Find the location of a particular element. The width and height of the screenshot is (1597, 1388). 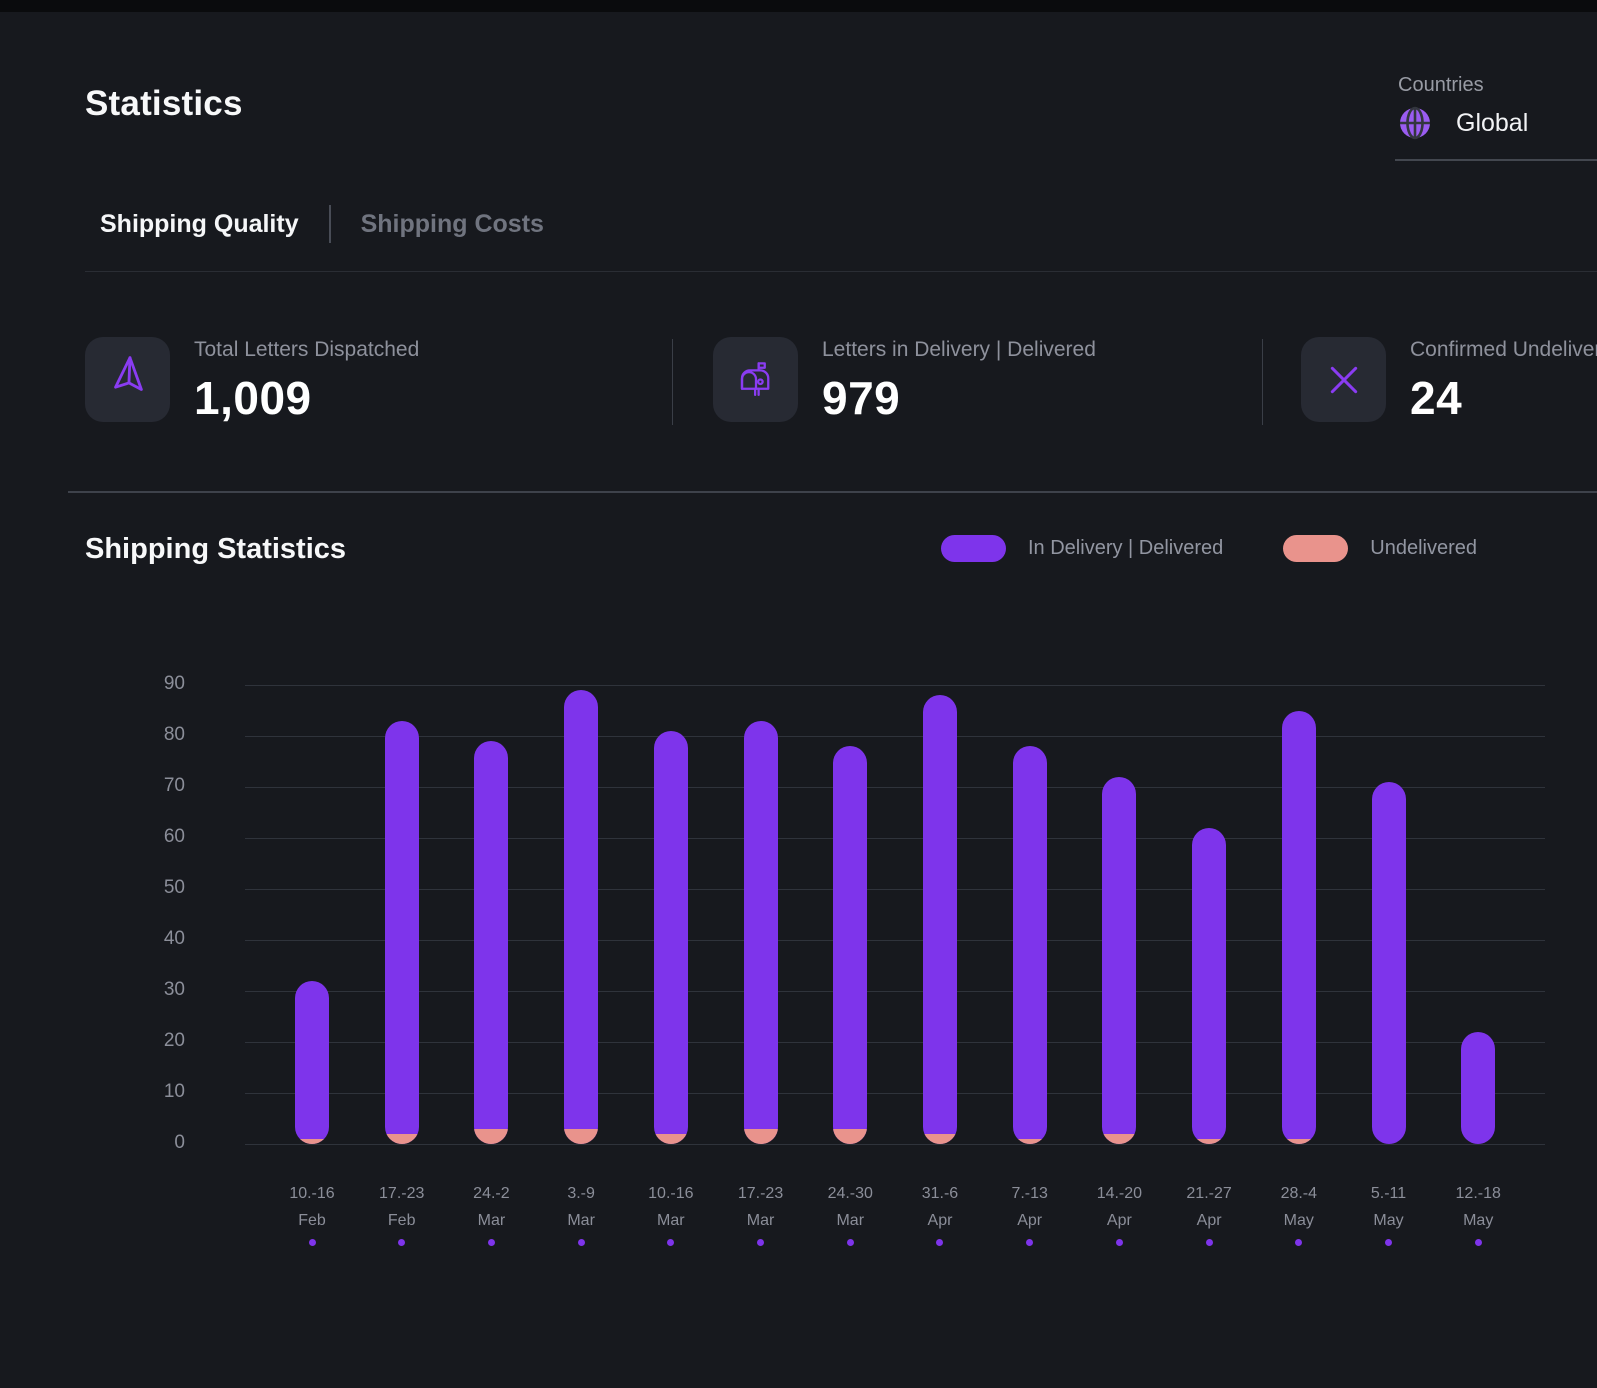

stat-value: 1,009 is located at coordinates (253, 398).